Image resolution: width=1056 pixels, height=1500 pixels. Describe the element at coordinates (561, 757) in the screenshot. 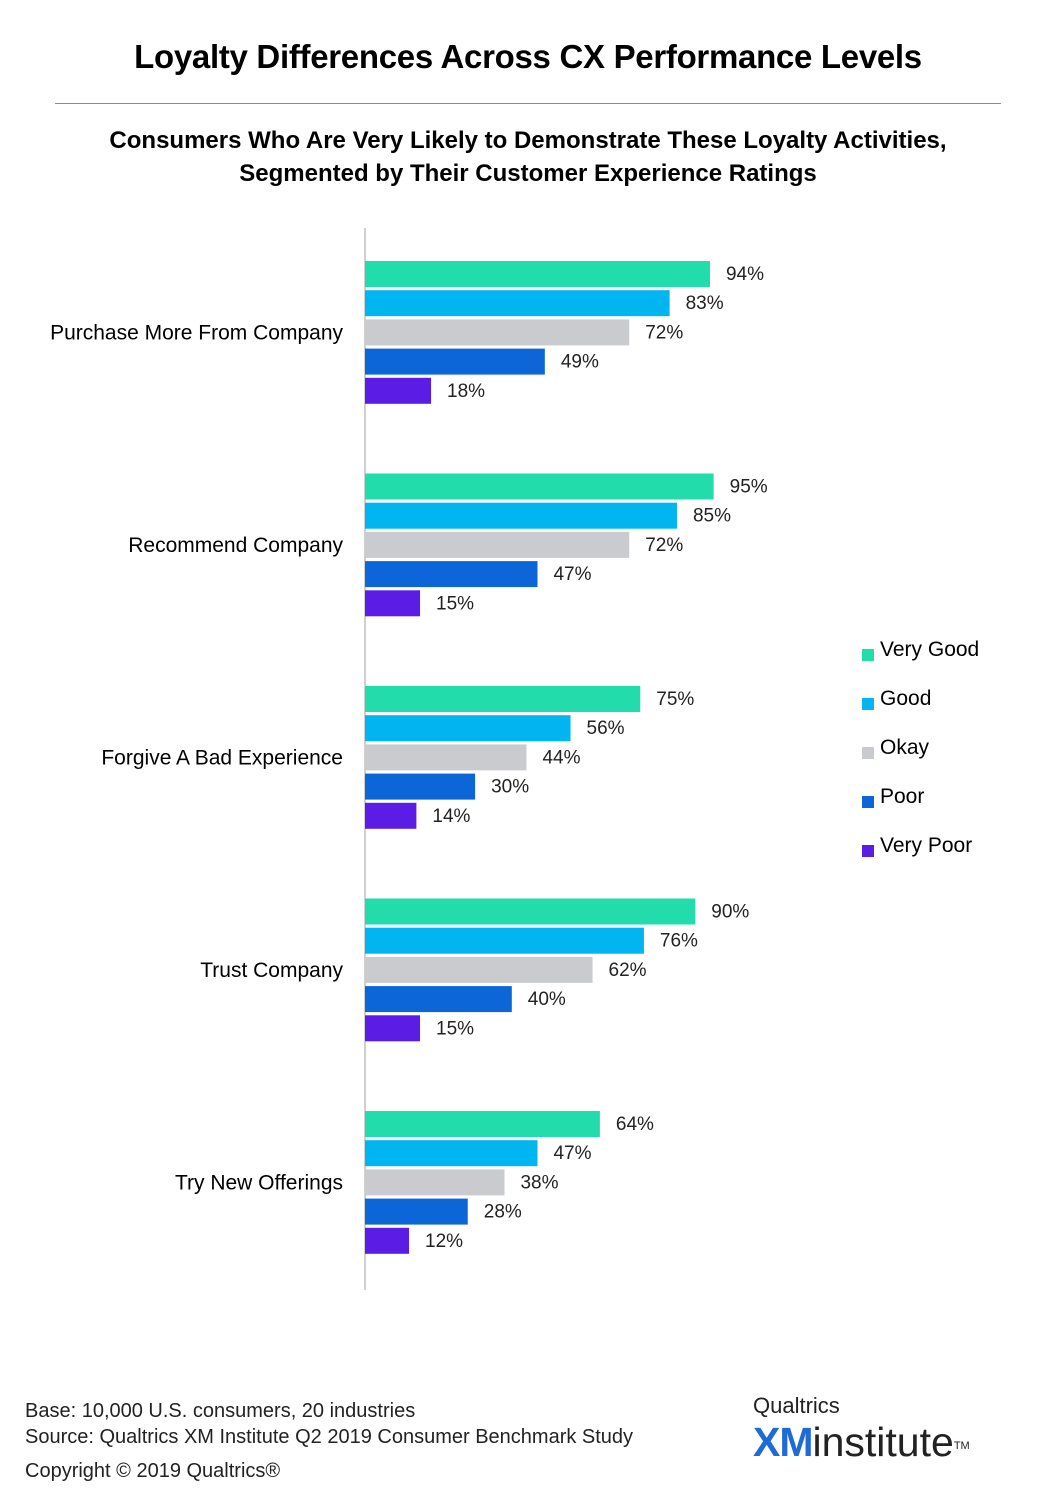

I see `data-label-forgive-a-bad-experience-okay: 44%` at that location.